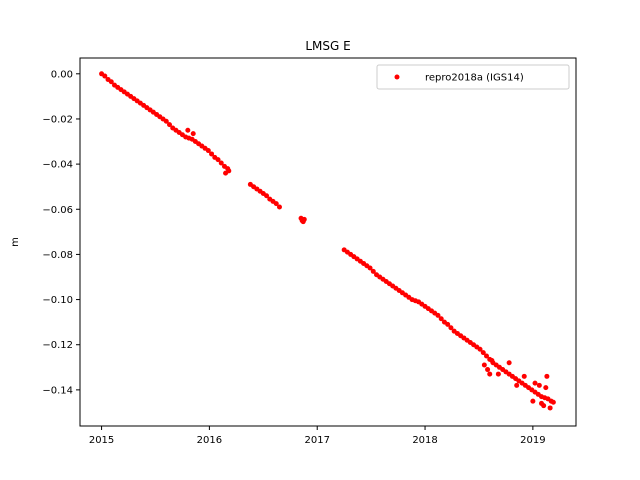 Image resolution: width=640 pixels, height=480 pixels. Describe the element at coordinates (57, 345) in the screenshot. I see `y-tick-label: −0.12` at that location.